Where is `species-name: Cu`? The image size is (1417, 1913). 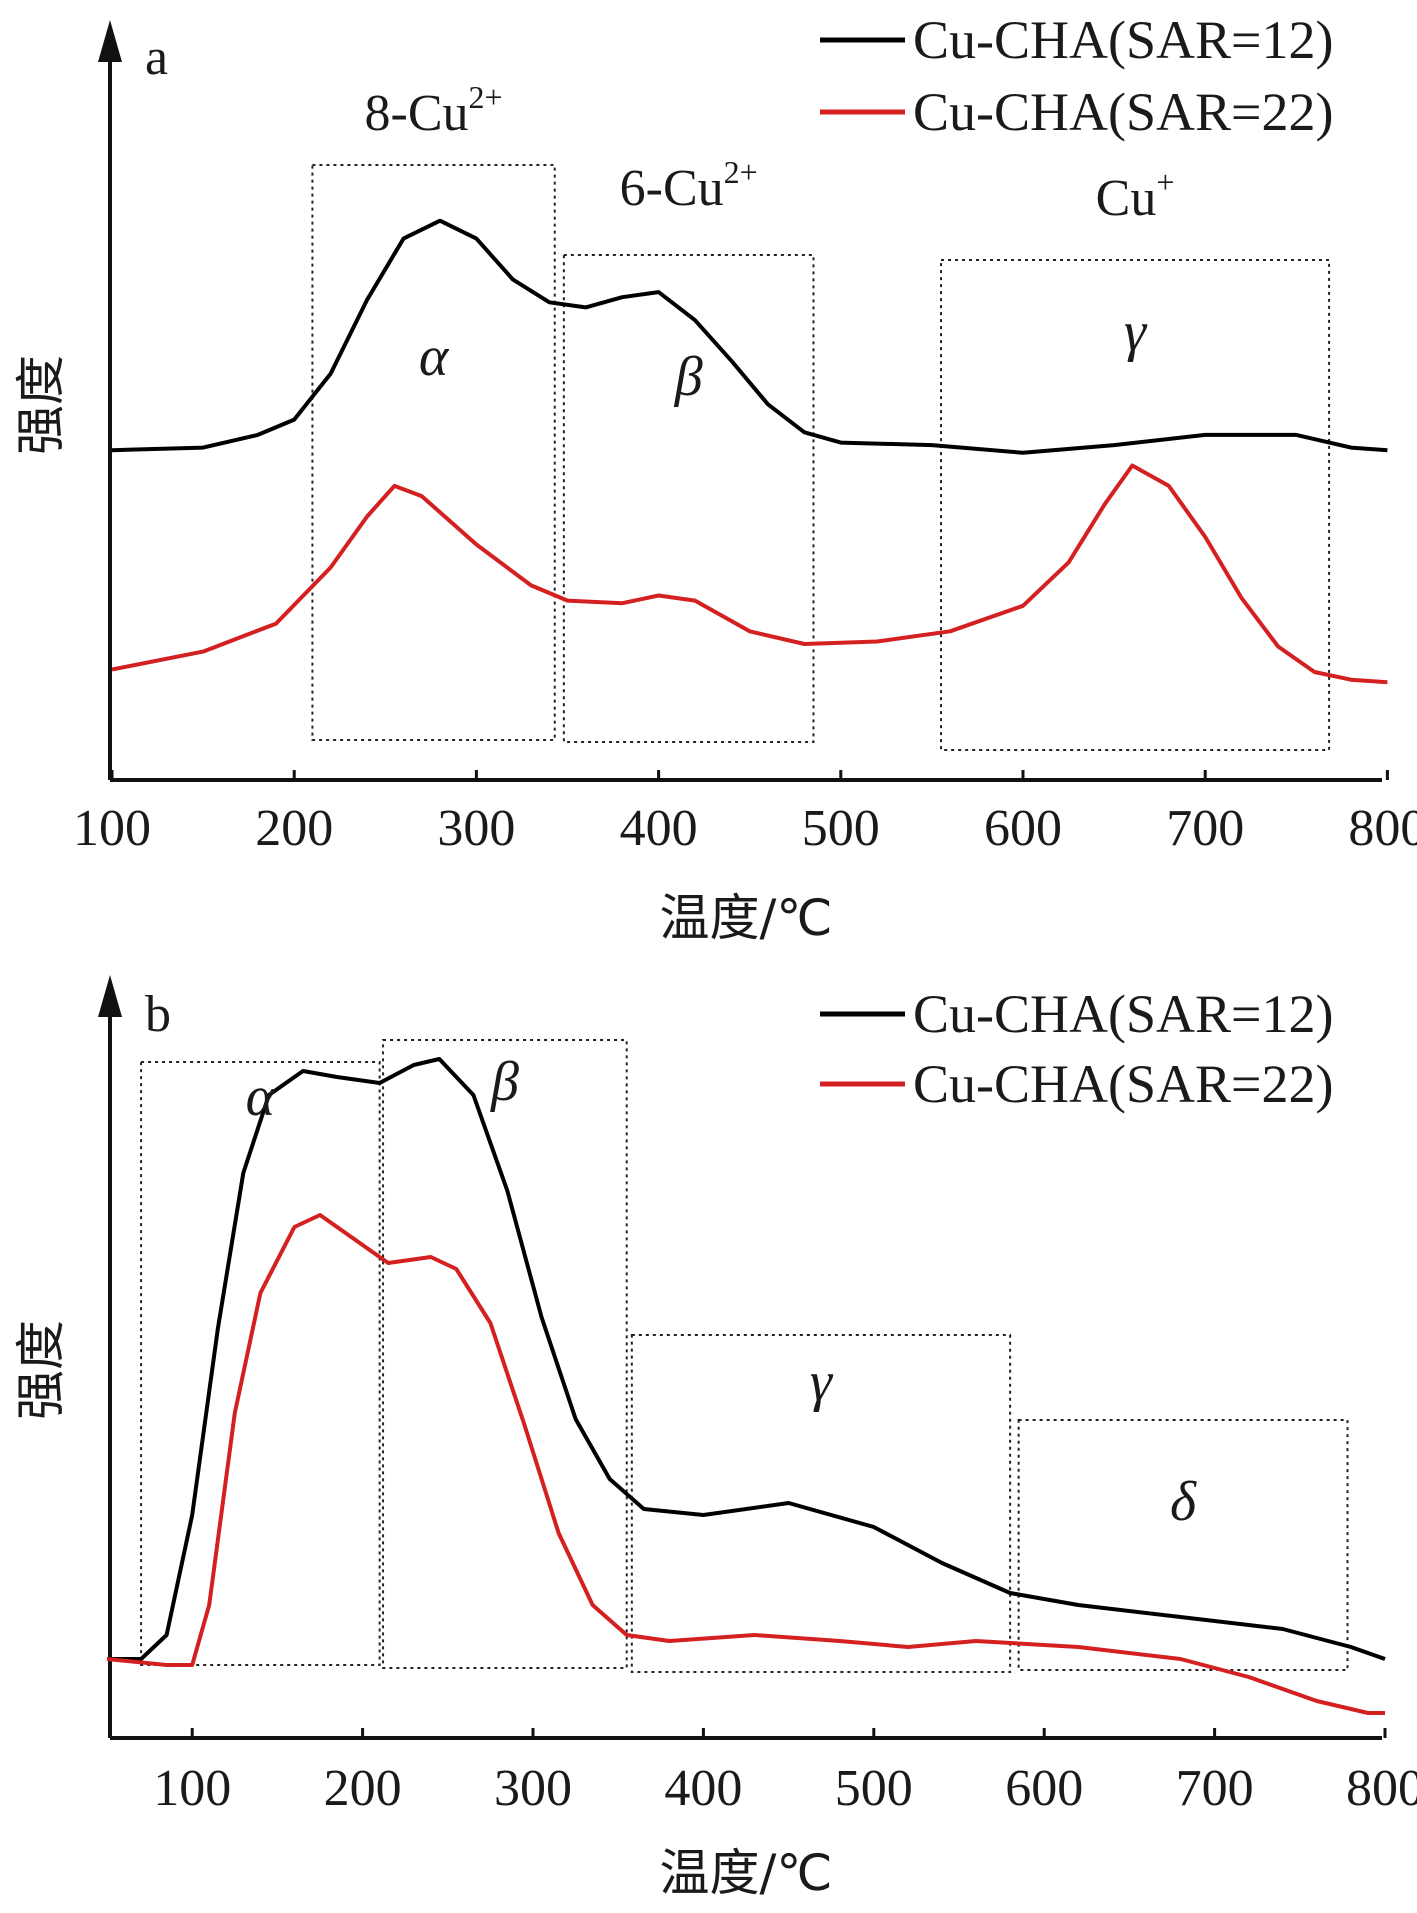 species-name: Cu is located at coordinates (1126, 198).